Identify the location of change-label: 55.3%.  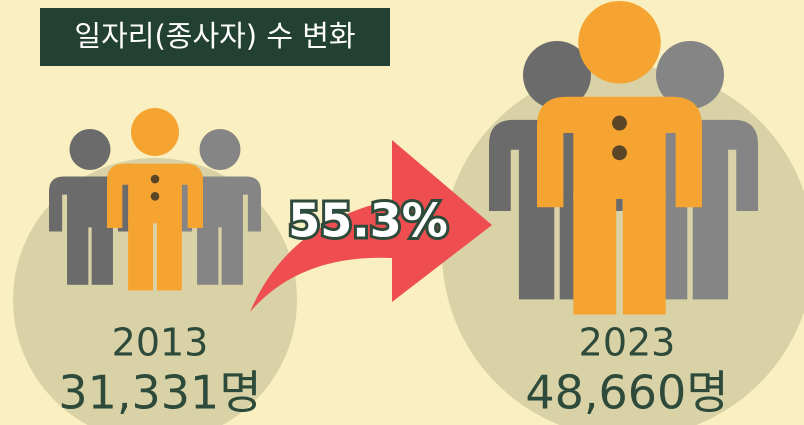
(368, 221).